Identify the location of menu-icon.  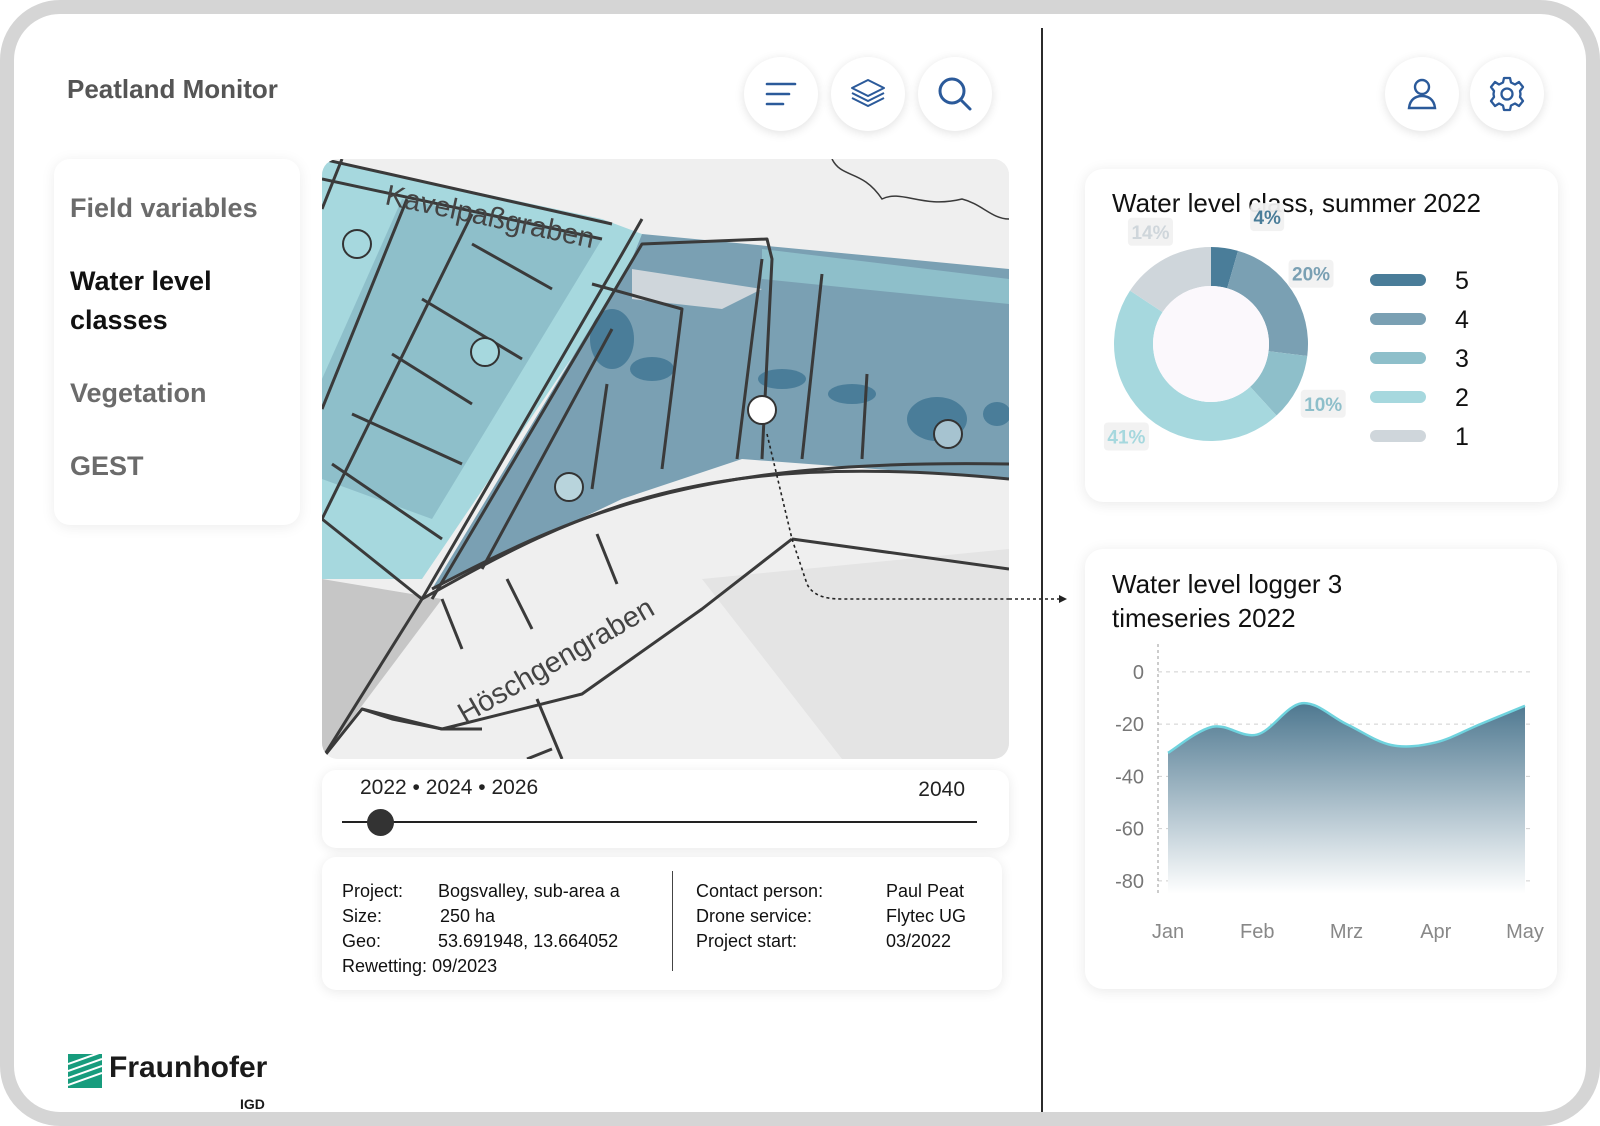
(781, 94).